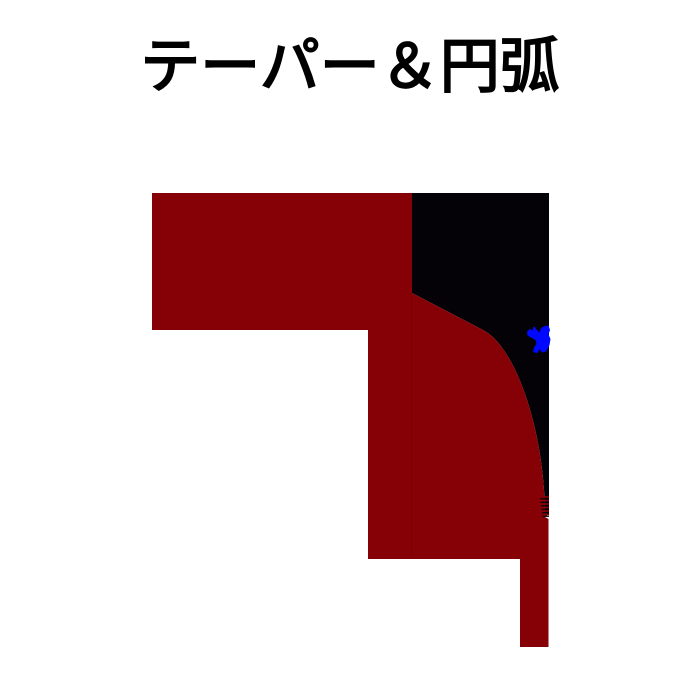  I want to click on dither-stripes-black, so click(544, 507).